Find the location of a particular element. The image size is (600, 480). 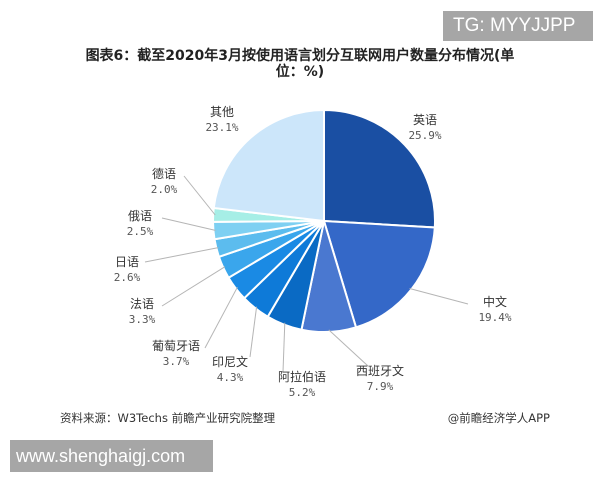

leader-line-portuguese is located at coordinates (221, 317).